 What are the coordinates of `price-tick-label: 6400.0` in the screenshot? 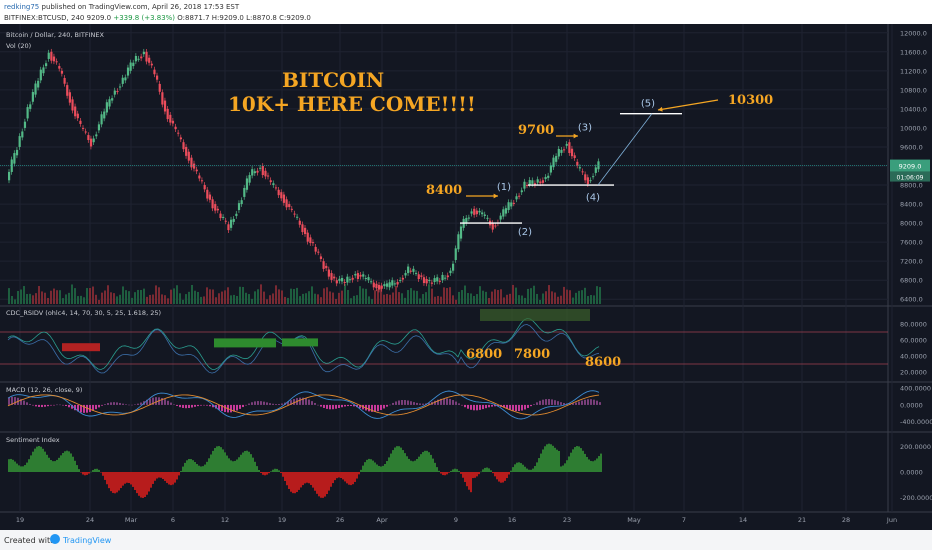 It's located at (911, 300).